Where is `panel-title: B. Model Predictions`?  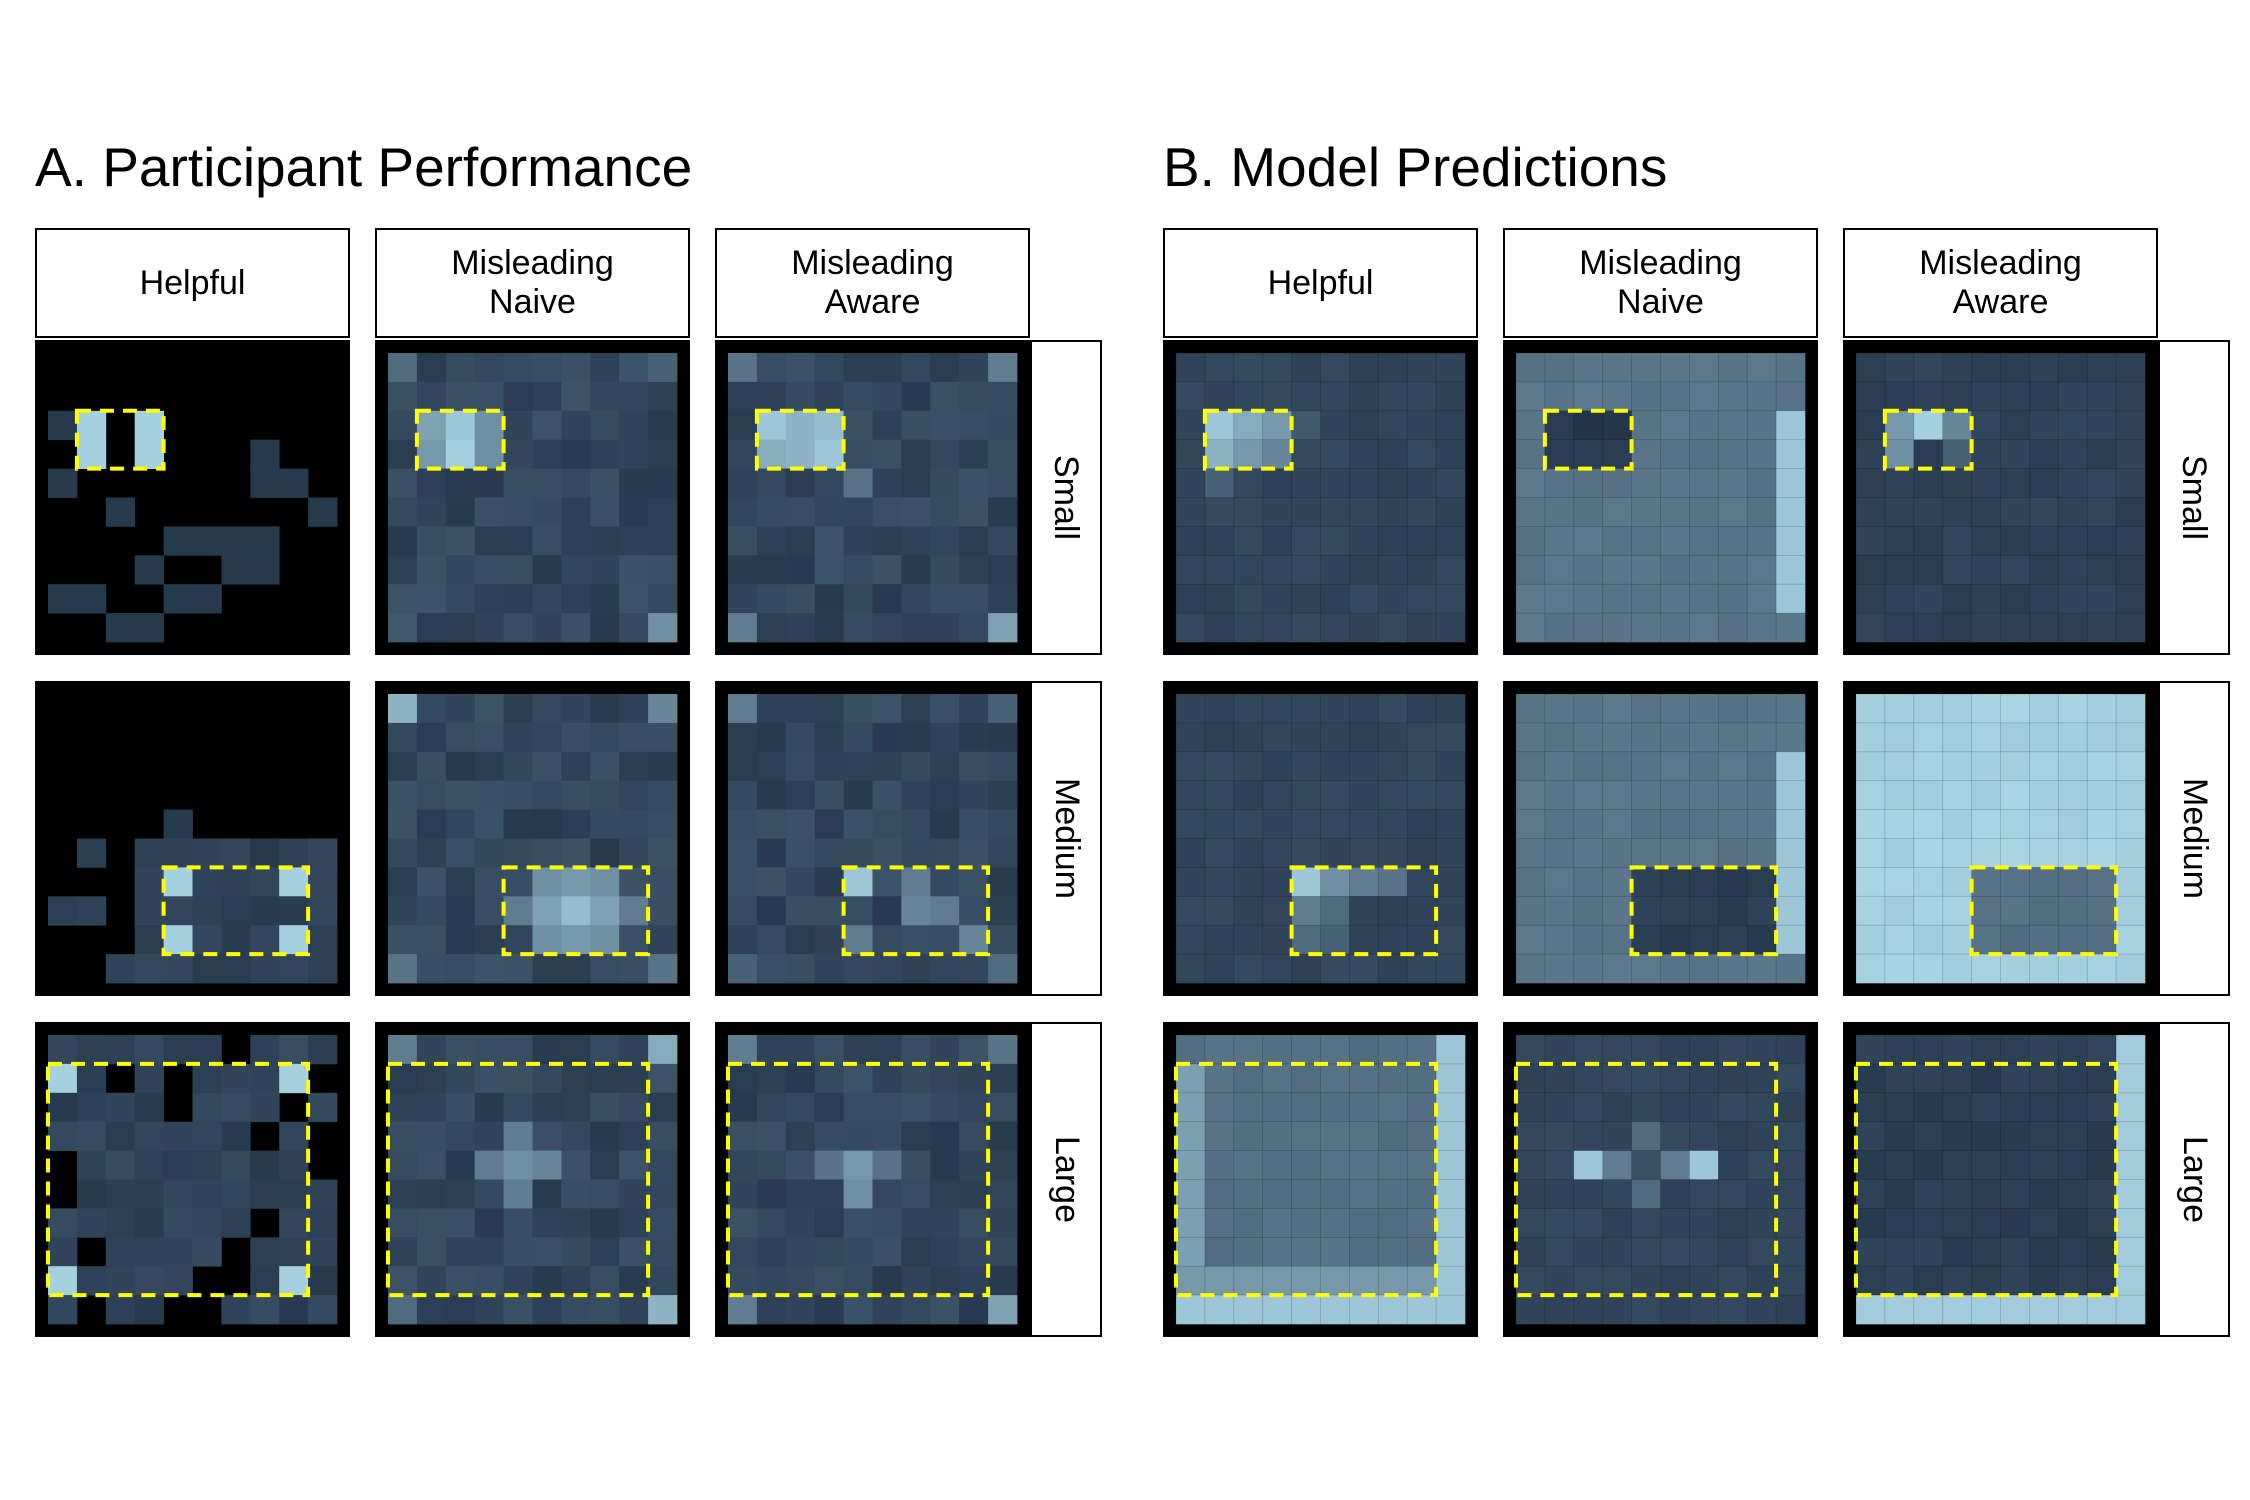
panel-title: B. Model Predictions is located at coordinates (1415, 167).